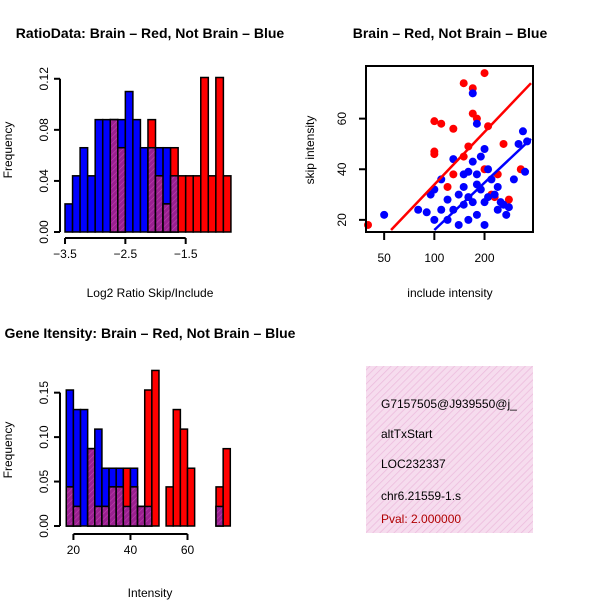  I want to click on intensity-axes: 20 40 60 0.00 0.05 0.10 0.15, so click(116, 469).